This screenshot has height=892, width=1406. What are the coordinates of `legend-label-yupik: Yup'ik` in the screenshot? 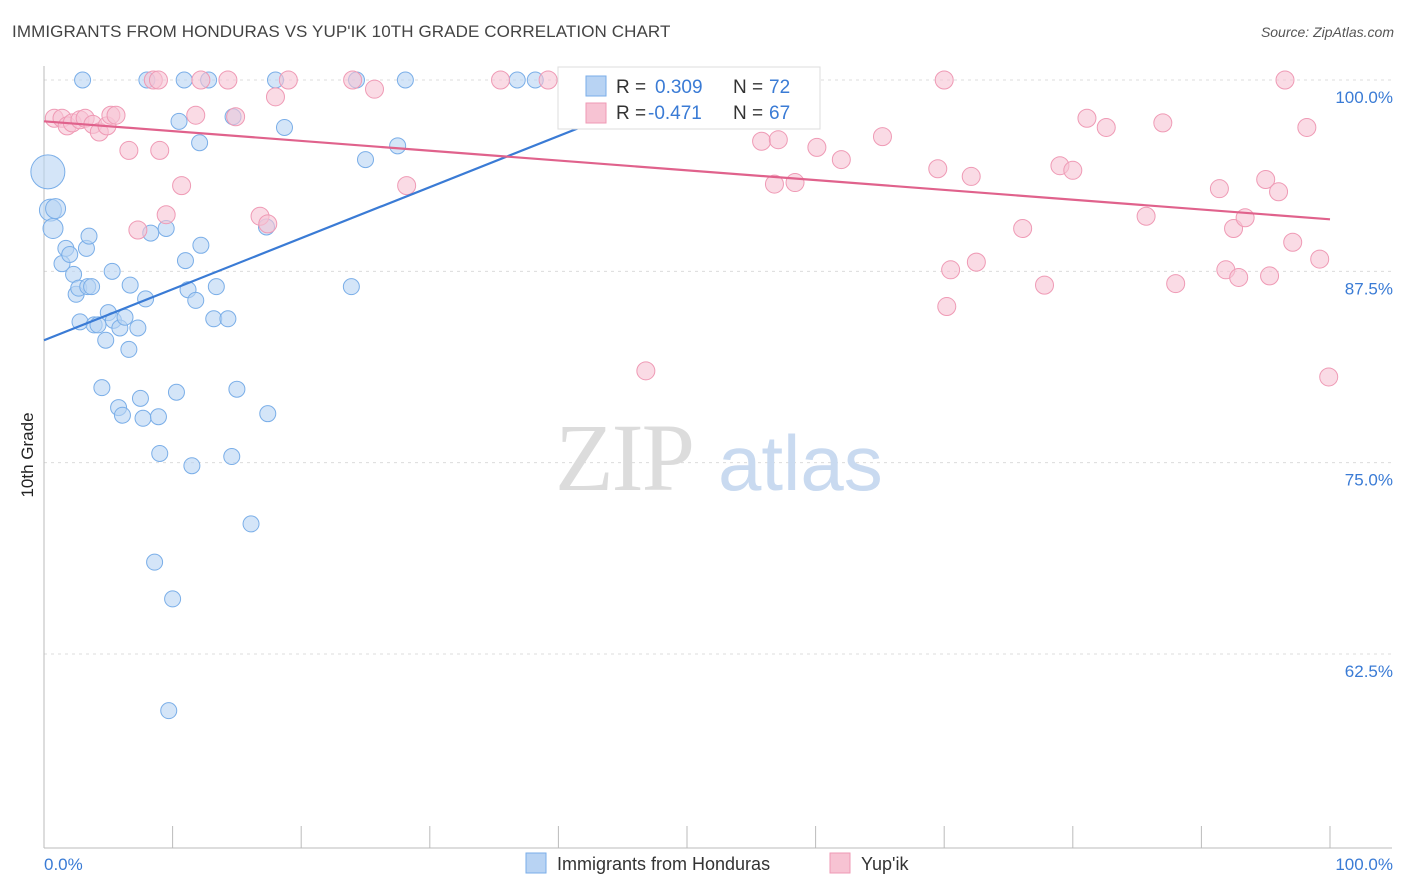 It's located at (885, 864).